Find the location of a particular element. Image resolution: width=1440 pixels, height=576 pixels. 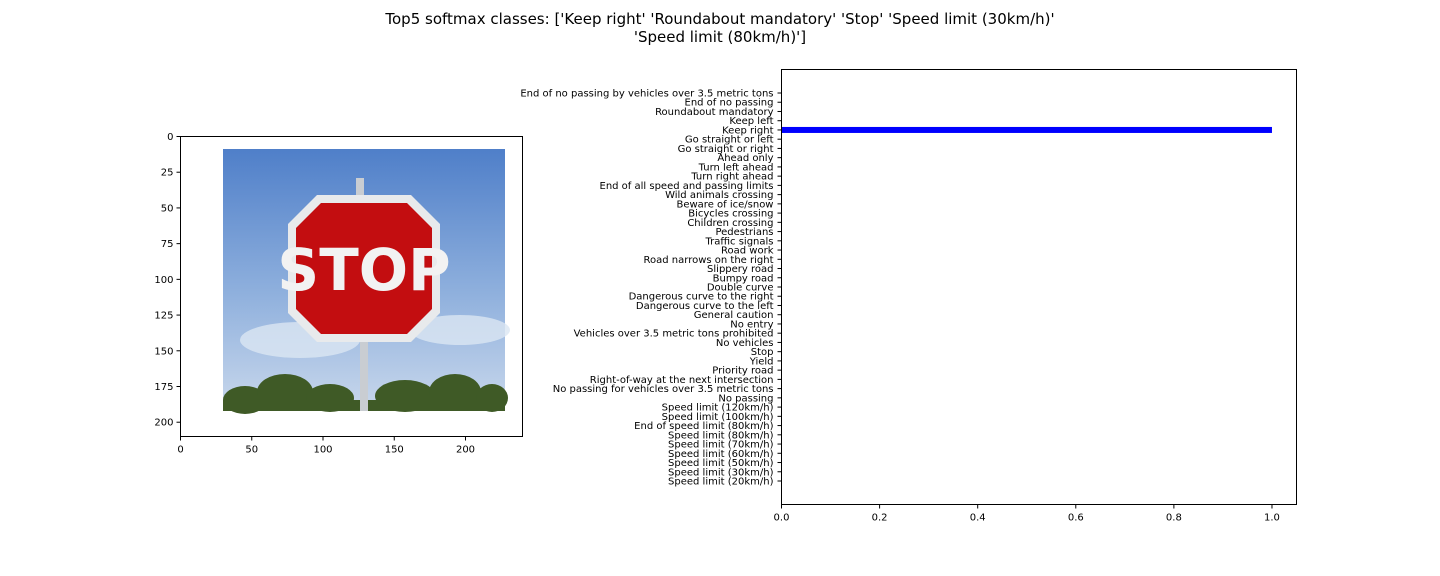

bar is located at coordinates (1026, 129).